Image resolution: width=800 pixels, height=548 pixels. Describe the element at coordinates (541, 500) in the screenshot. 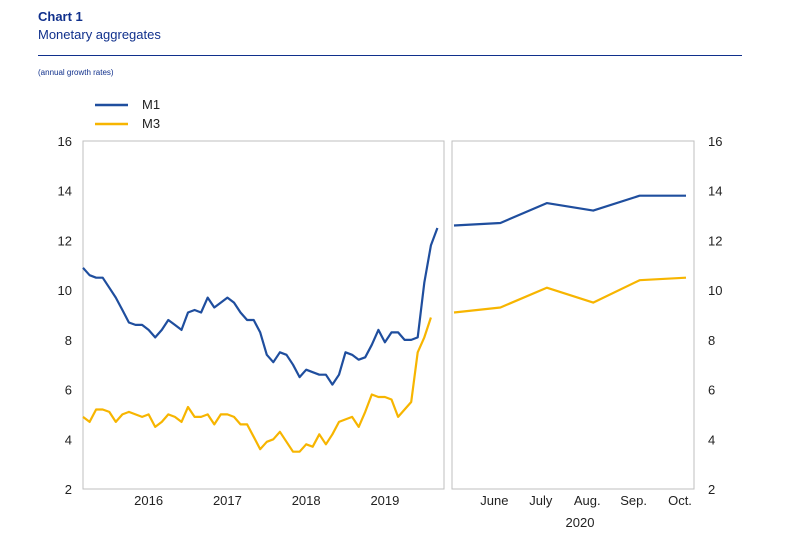

I see `x-tick-label: July` at that location.